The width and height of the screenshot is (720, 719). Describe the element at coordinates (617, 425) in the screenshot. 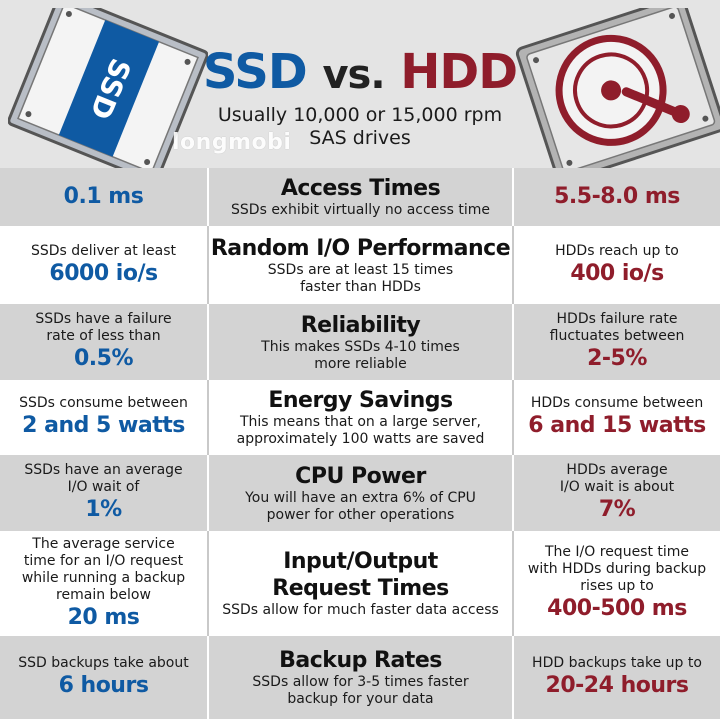

I see `hdd-value: 6 and 15 watts` at that location.